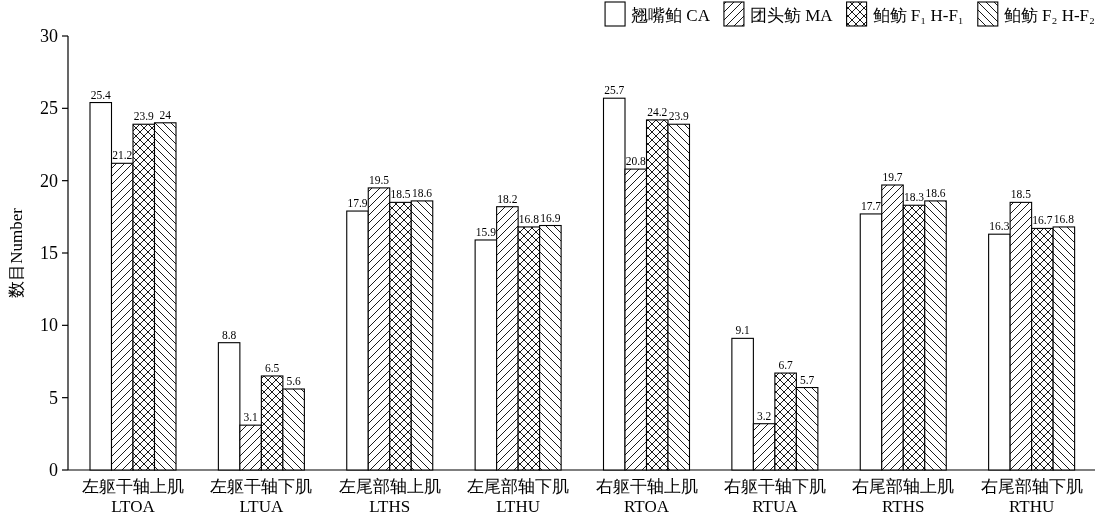  I want to click on data-label: 25.4, so click(101, 94).